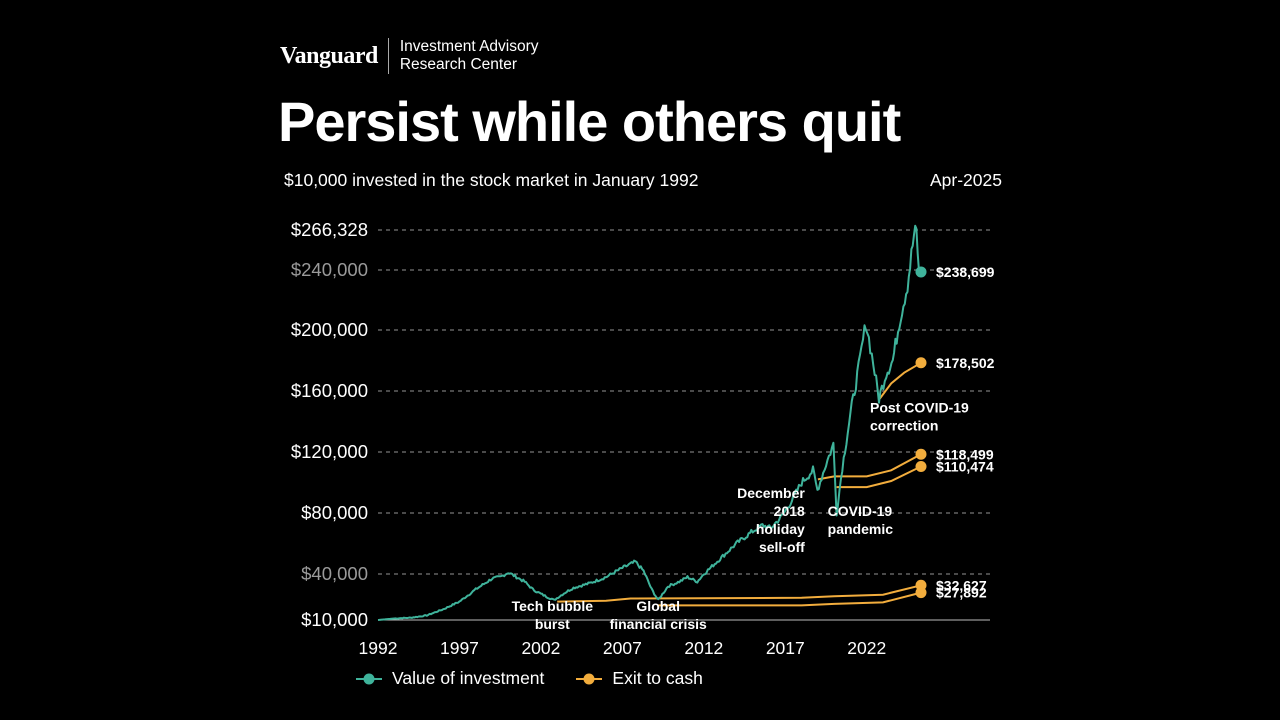 The height and width of the screenshot is (720, 1280). What do you see at coordinates (589, 121) in the screenshot?
I see `page-title: Persist while others quit` at bounding box center [589, 121].